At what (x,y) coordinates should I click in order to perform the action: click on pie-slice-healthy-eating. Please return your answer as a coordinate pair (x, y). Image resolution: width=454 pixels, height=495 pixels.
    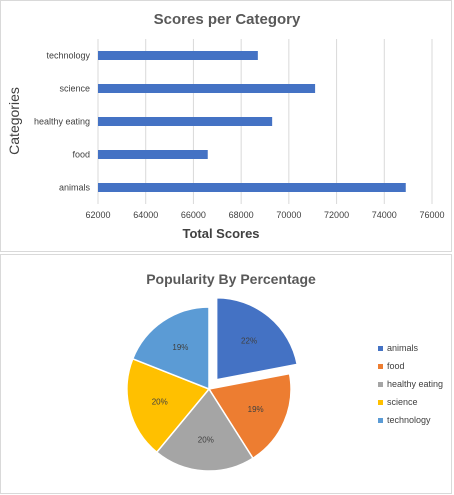
    Looking at the image, I should click on (204, 429).